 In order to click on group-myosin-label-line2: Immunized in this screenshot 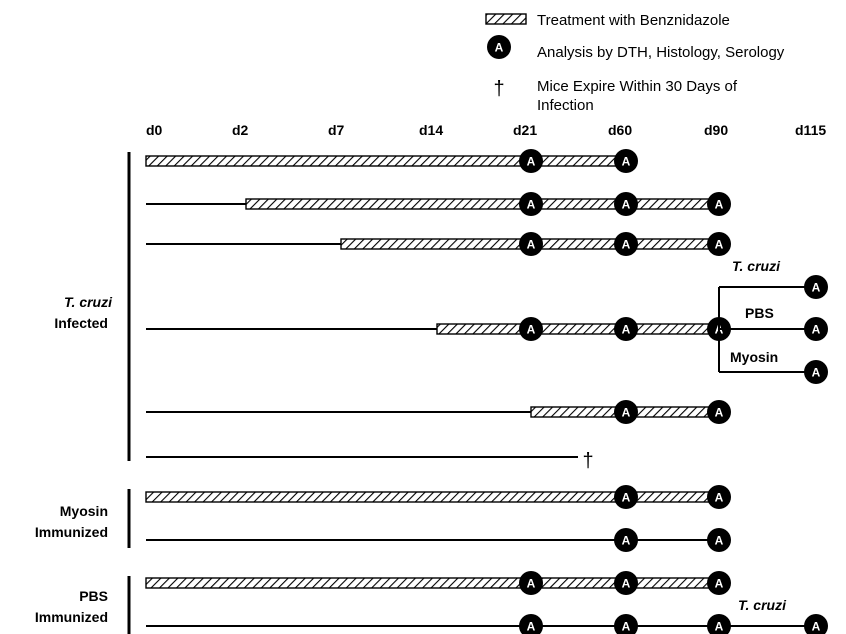, I will do `click(71, 532)`.